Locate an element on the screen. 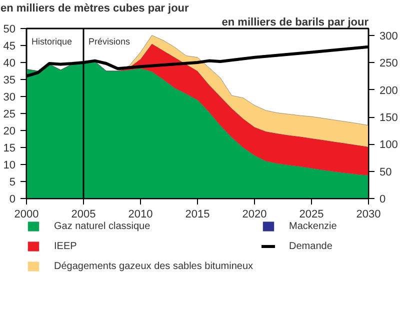 The width and height of the screenshot is (400, 313). x-tick-label: 2010 is located at coordinates (140, 214).